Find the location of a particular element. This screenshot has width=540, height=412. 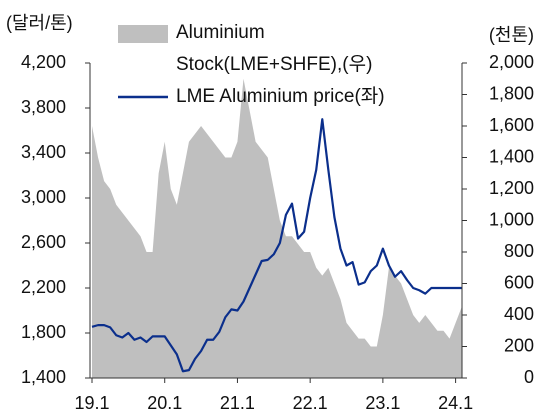

y-tick-label: 3,800 is located at coordinates (43, 107).